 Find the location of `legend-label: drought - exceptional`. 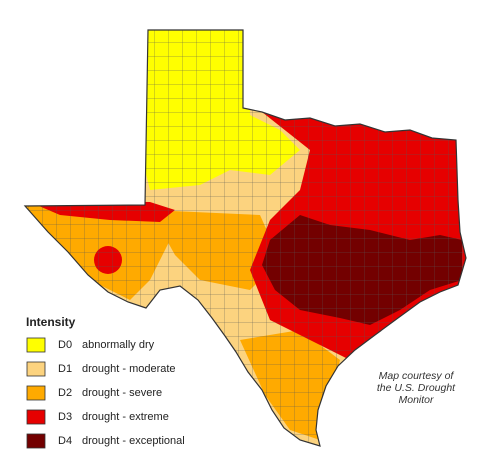

legend-label: drought - exceptional is located at coordinates (133, 441).